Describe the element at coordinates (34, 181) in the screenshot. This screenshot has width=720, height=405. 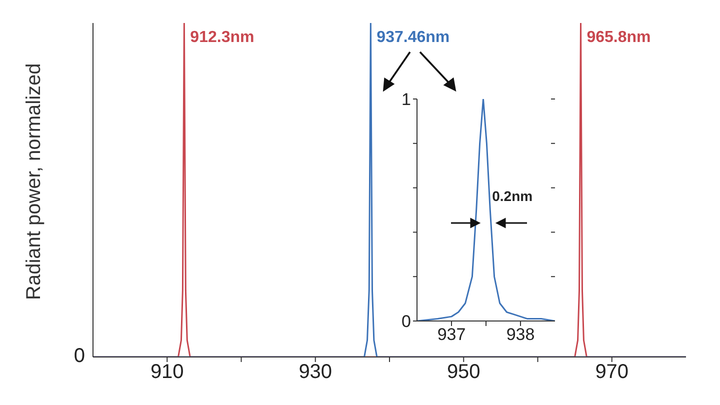
I see `y-axis-title: Radiant power, normalized` at that location.